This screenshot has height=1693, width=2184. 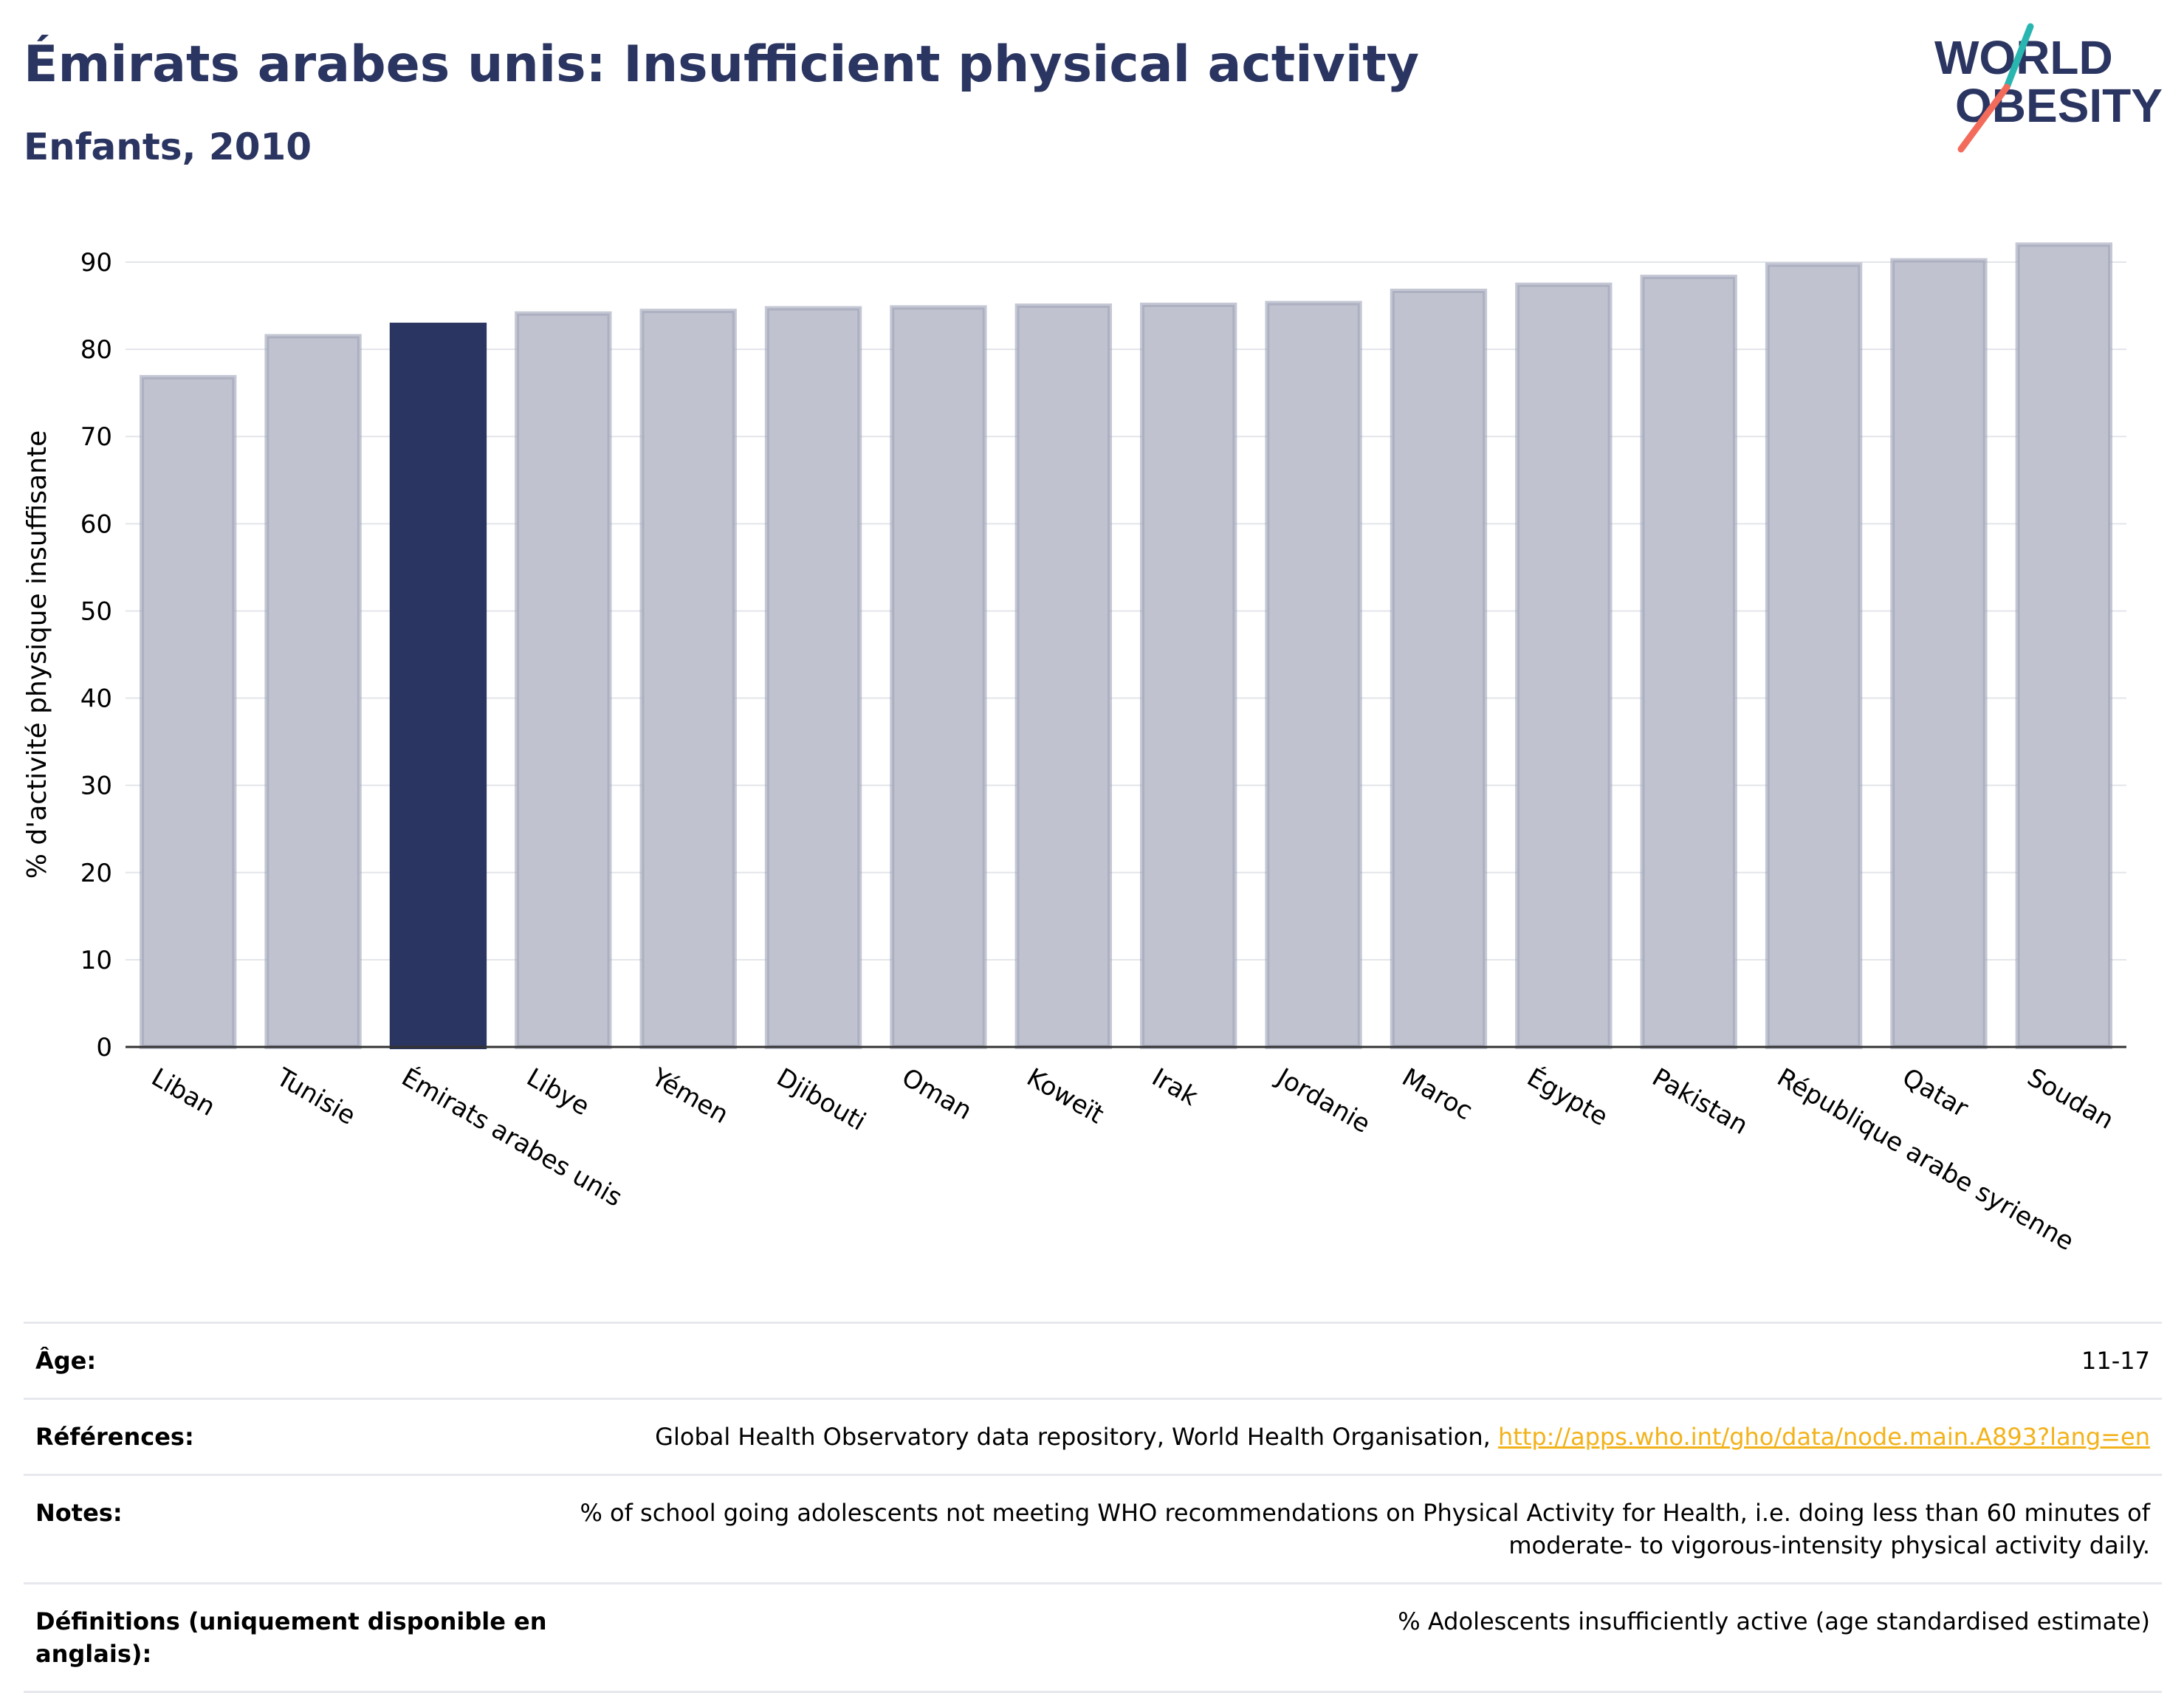 I want to click on x-tick-label: Pakistan, so click(x=1700, y=1101).